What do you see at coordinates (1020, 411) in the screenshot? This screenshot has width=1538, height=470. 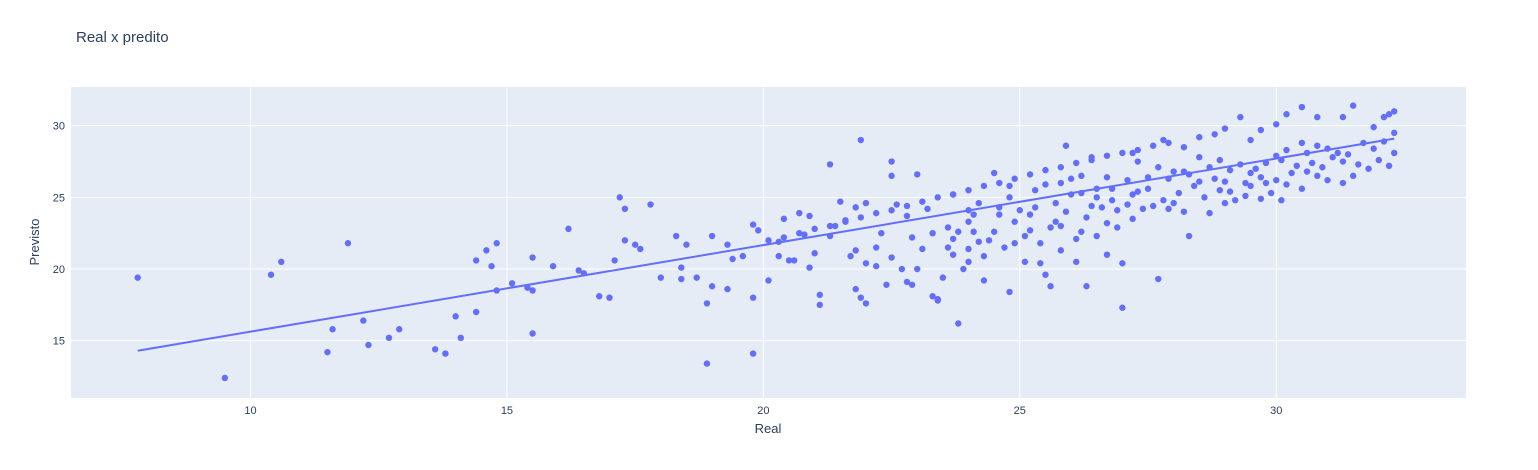 I see `x-tick-label: 25` at bounding box center [1020, 411].